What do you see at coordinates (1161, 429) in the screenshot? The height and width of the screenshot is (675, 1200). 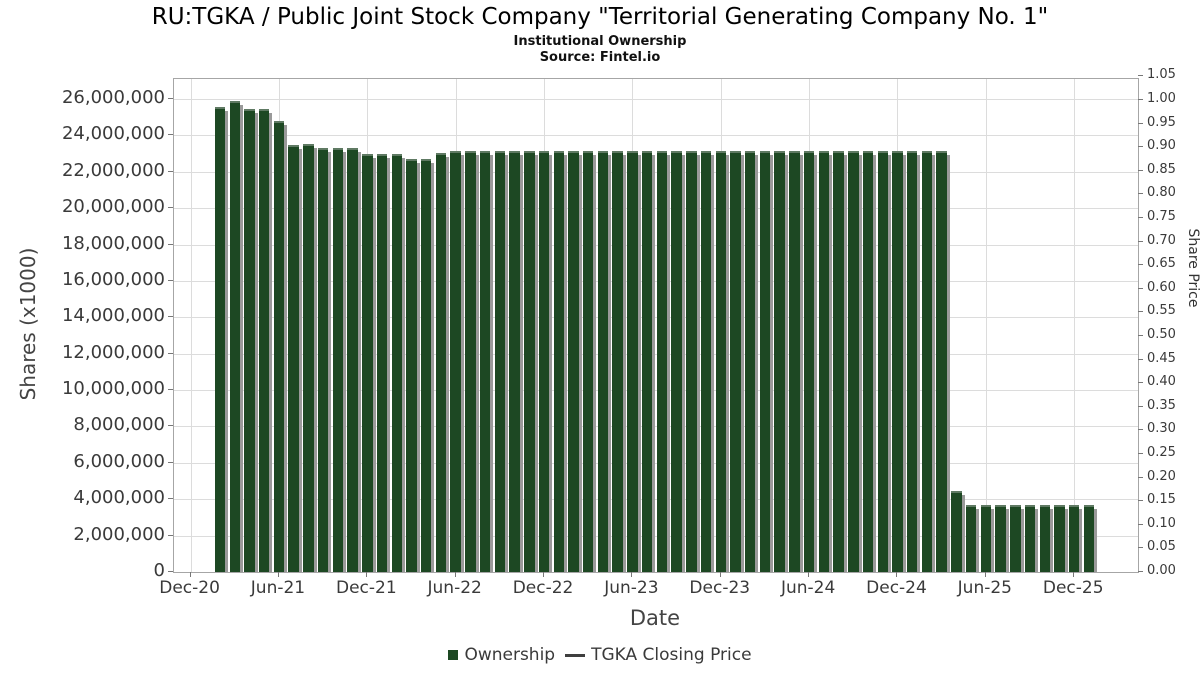 I see `y-tick-label-right: 0.30` at bounding box center [1161, 429].